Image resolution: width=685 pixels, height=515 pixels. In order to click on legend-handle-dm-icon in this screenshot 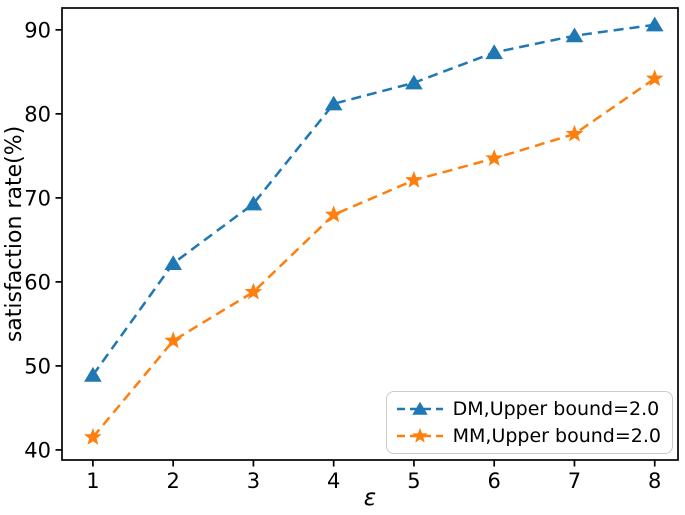, I will do `click(419, 408)`.